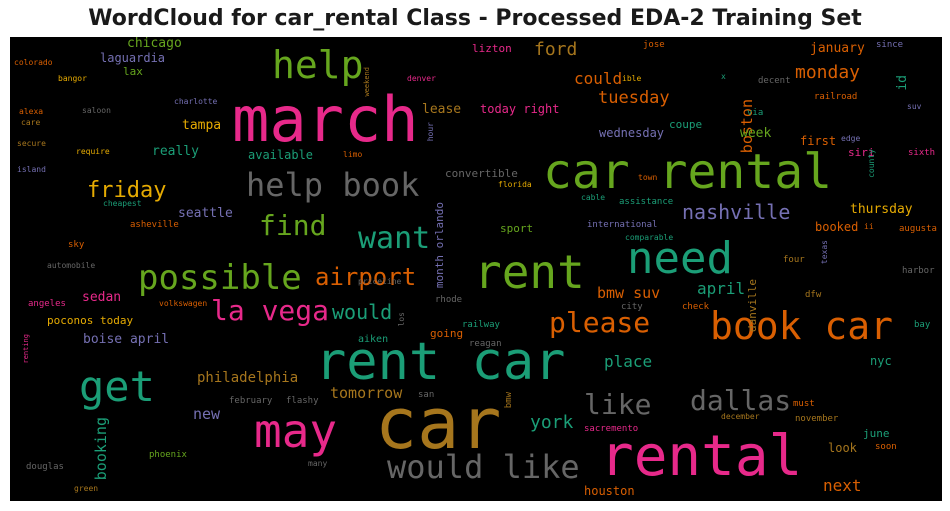  Describe the element at coordinates (918, 271) in the screenshot. I see `cloud-word: harbor` at that location.